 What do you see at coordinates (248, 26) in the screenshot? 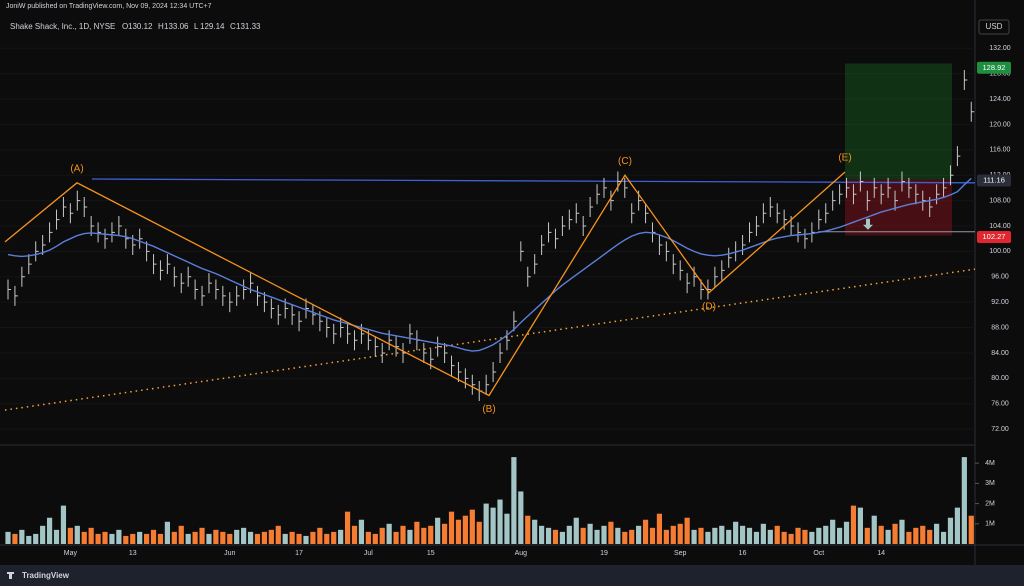
I see `ohlc-value: 131.33` at bounding box center [248, 26].